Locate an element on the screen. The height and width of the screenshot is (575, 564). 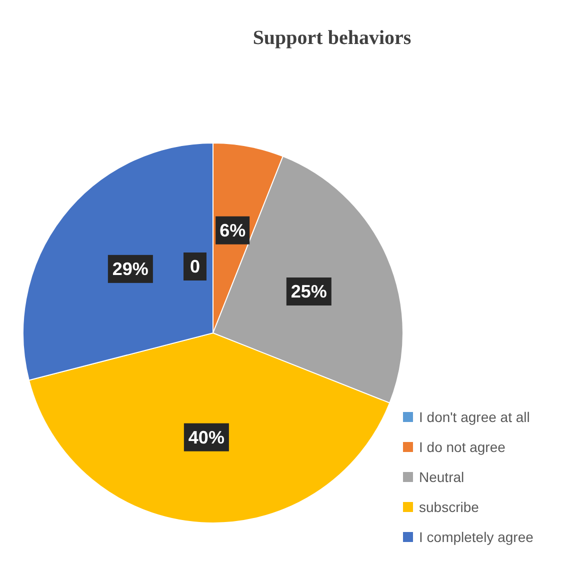
data-label: 29% is located at coordinates (130, 268).